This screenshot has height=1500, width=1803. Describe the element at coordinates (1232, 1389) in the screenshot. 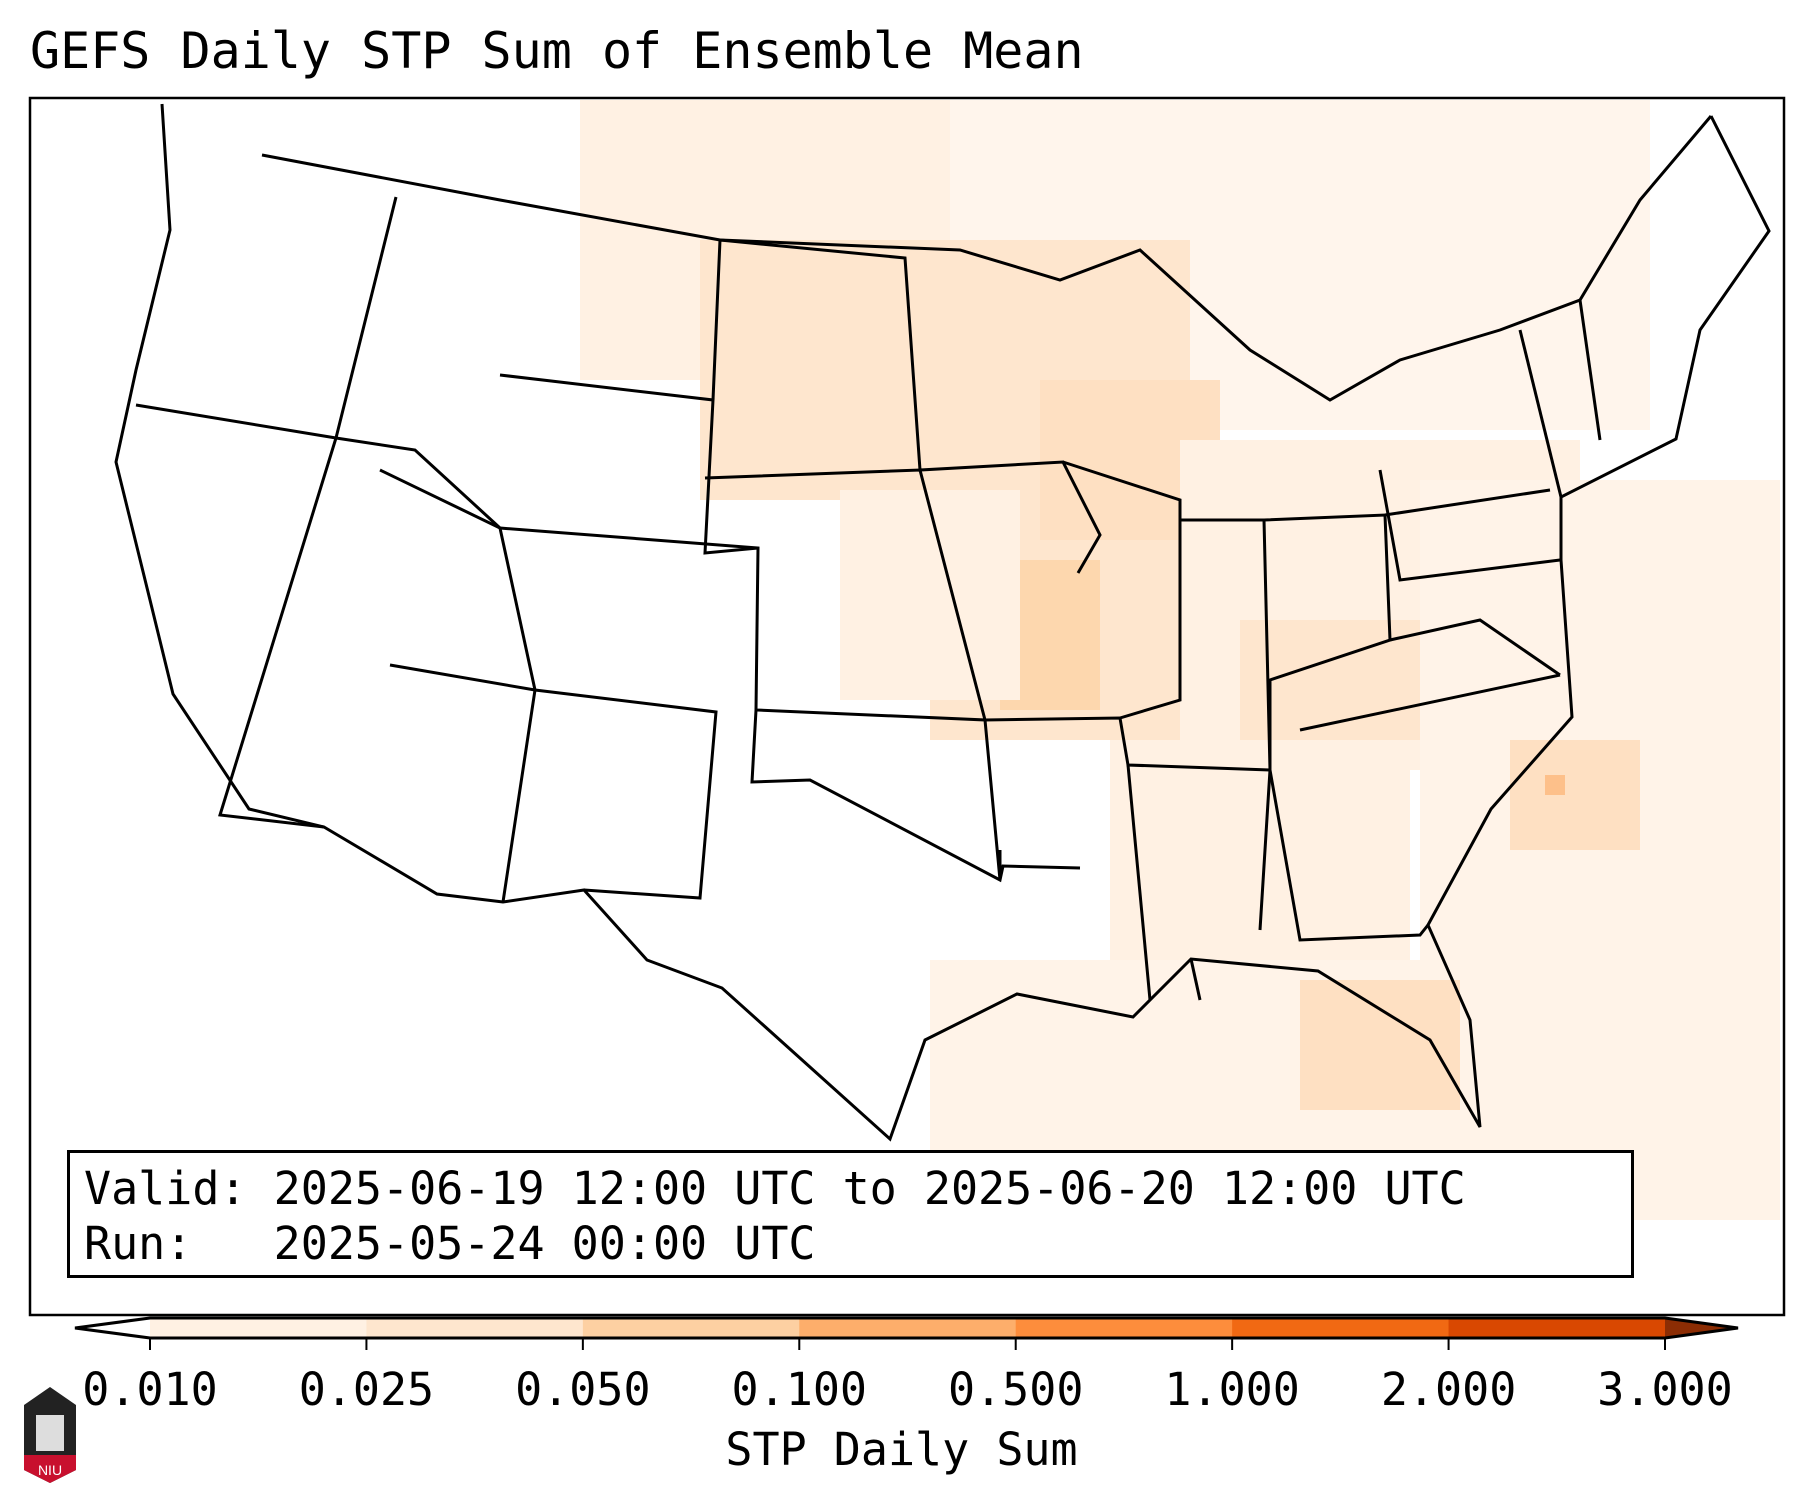

I see `colorbar-tick-label: 1.000` at that location.